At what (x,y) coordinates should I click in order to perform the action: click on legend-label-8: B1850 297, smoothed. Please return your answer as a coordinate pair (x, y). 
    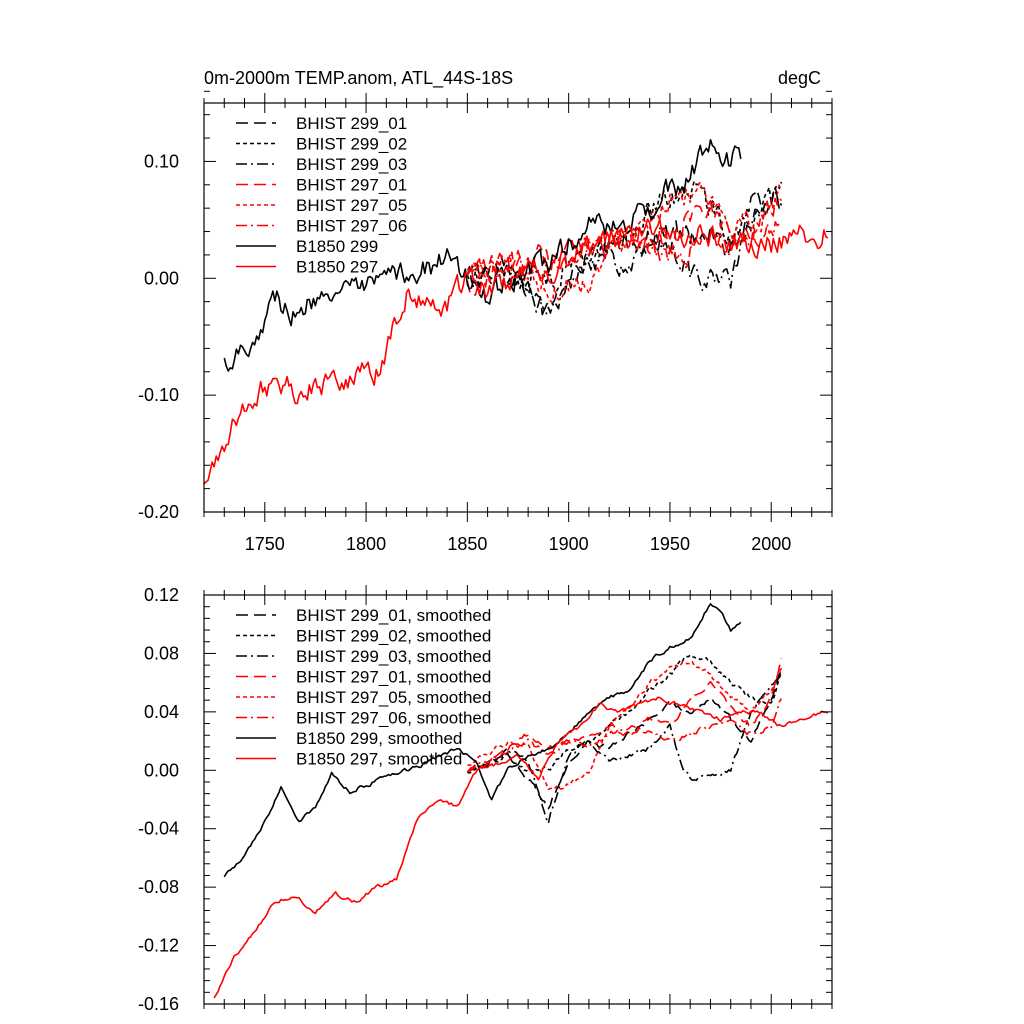
    Looking at the image, I should click on (379, 759).